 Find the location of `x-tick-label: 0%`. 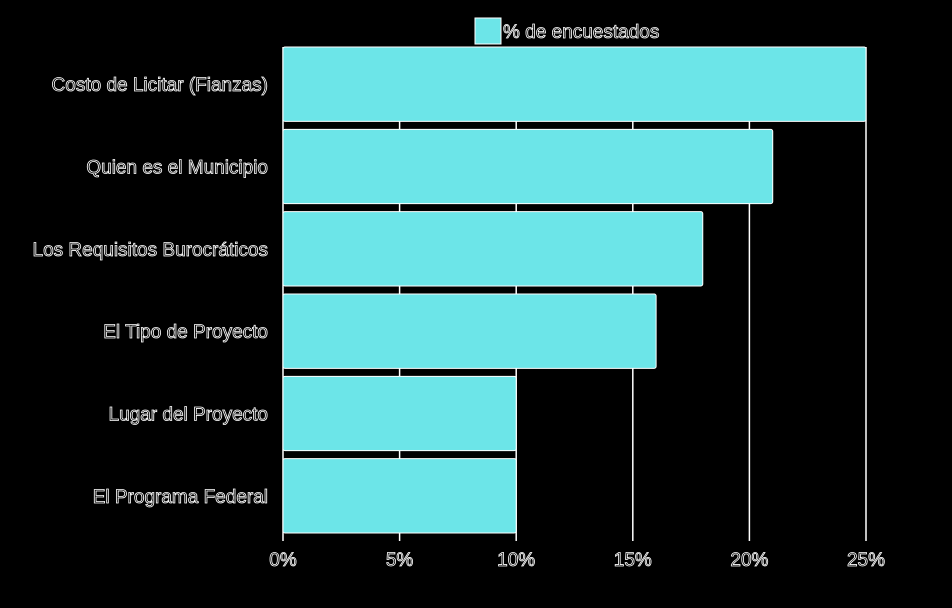

x-tick-label: 0% is located at coordinates (283, 560).